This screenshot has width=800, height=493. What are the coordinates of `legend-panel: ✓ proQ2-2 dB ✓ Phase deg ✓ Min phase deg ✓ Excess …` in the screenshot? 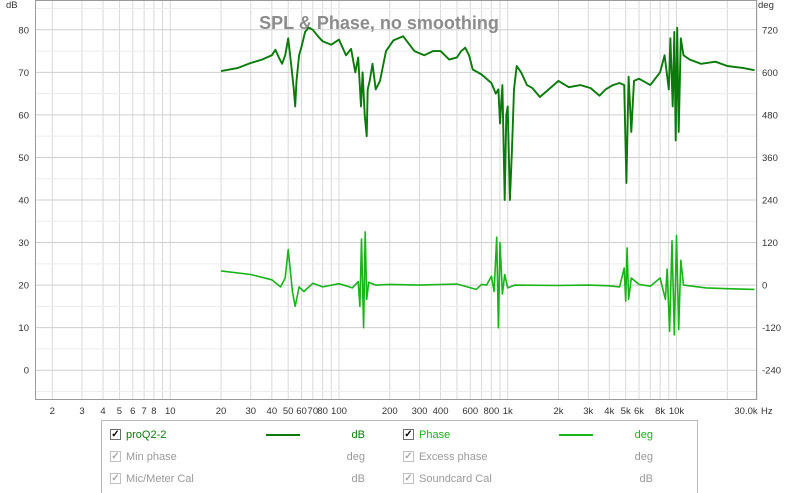 It's located at (399, 456).